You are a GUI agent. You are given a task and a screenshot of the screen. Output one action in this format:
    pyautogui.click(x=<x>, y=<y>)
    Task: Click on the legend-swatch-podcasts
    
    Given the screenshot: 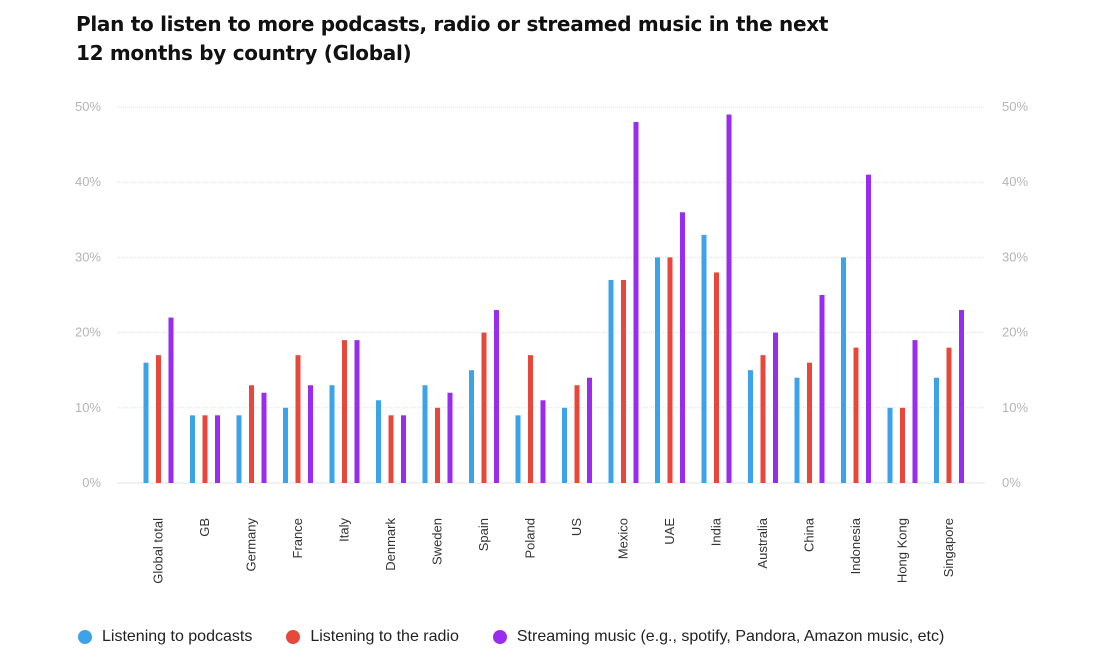 What is the action you would take?
    pyautogui.click(x=85, y=637)
    